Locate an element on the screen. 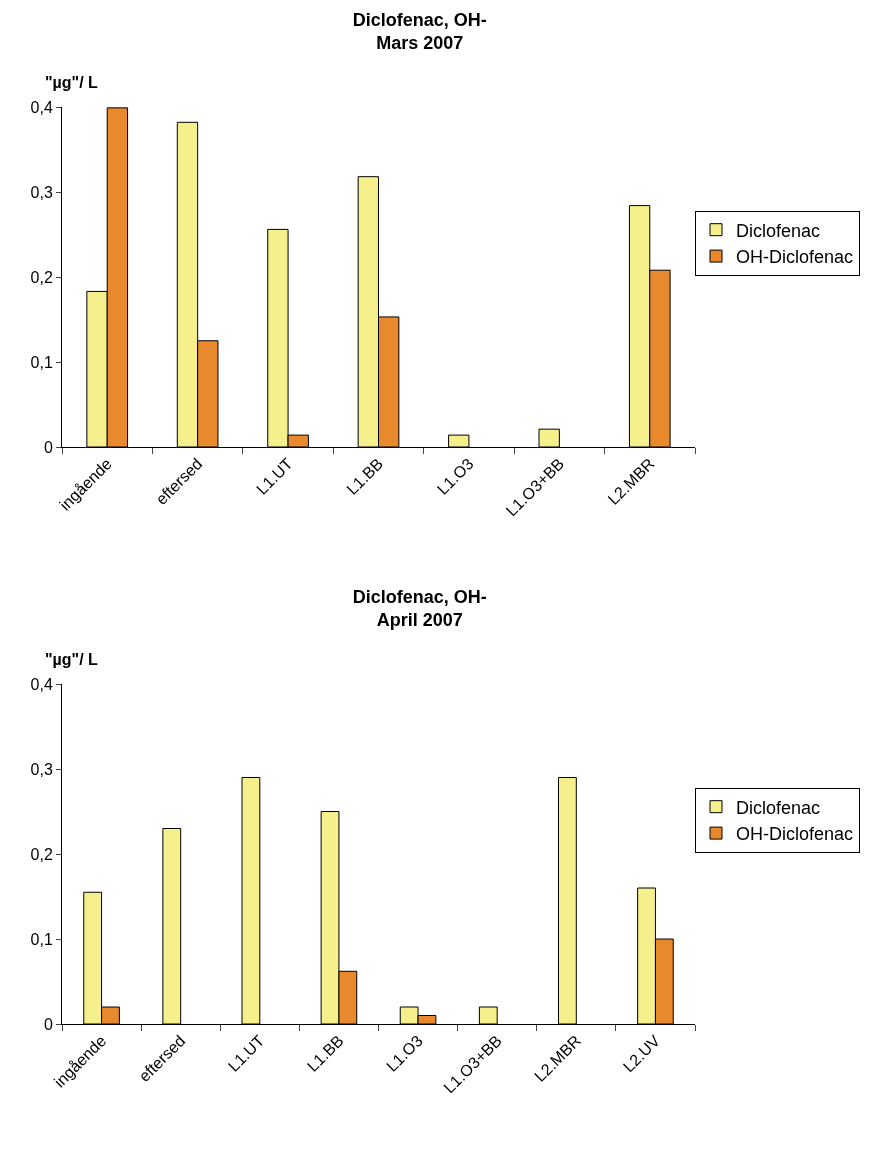 The image size is (893, 1154). chart-title: Diclofenac, OH- April 2007 is located at coordinates (419, 608).